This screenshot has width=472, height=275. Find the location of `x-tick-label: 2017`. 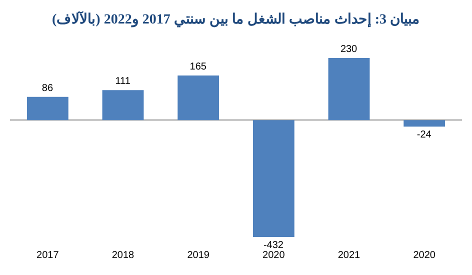

x-tick-label: 2017 is located at coordinates (48, 255).